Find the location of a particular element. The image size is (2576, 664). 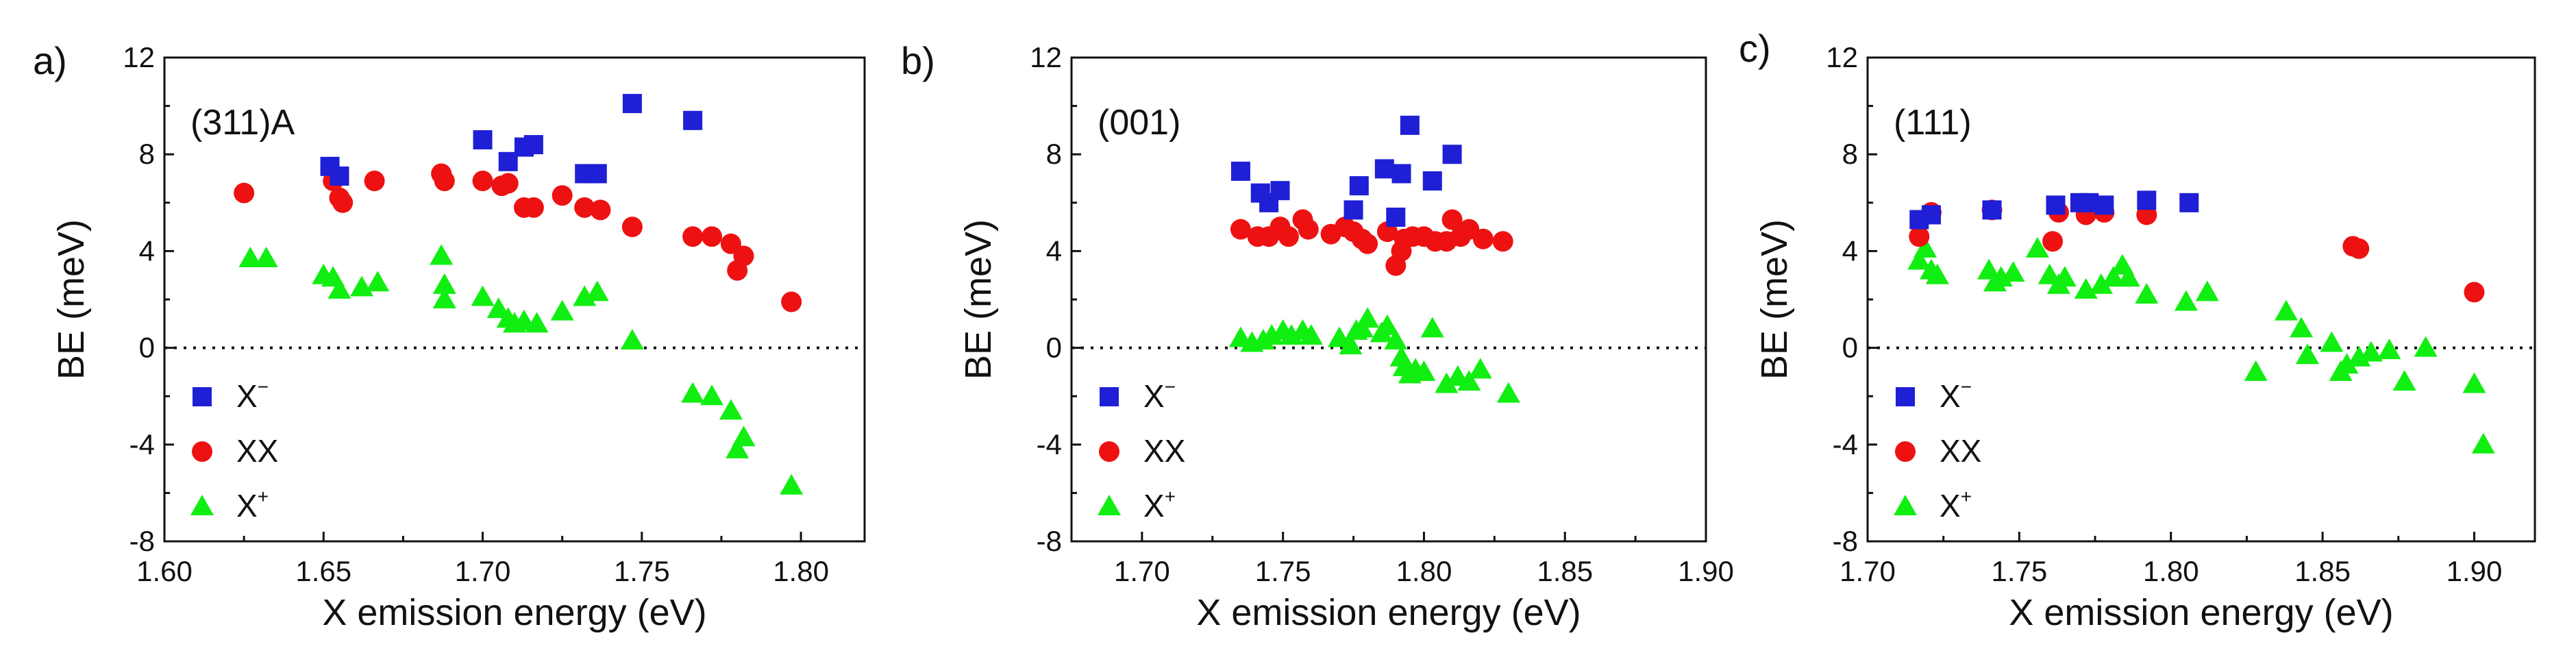

x-tick-label: 1.65 is located at coordinates (323, 571).